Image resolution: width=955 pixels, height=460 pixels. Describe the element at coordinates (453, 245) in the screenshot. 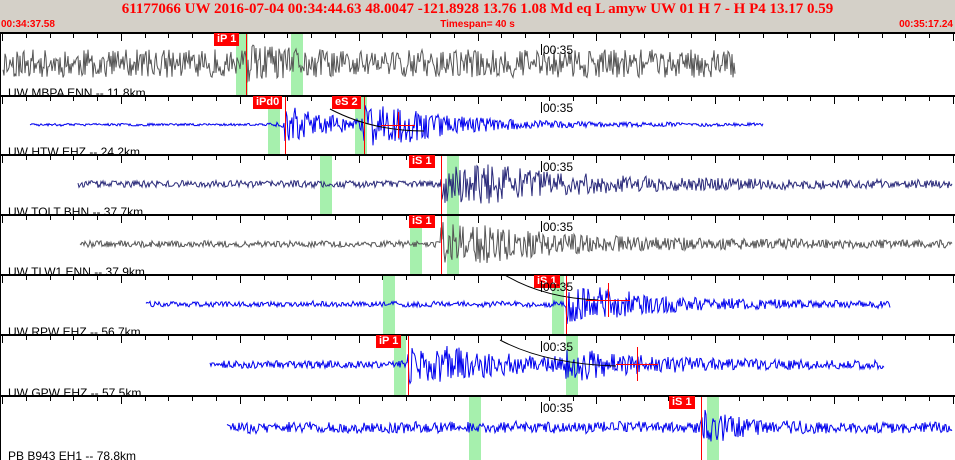

I see `quality-band` at that location.